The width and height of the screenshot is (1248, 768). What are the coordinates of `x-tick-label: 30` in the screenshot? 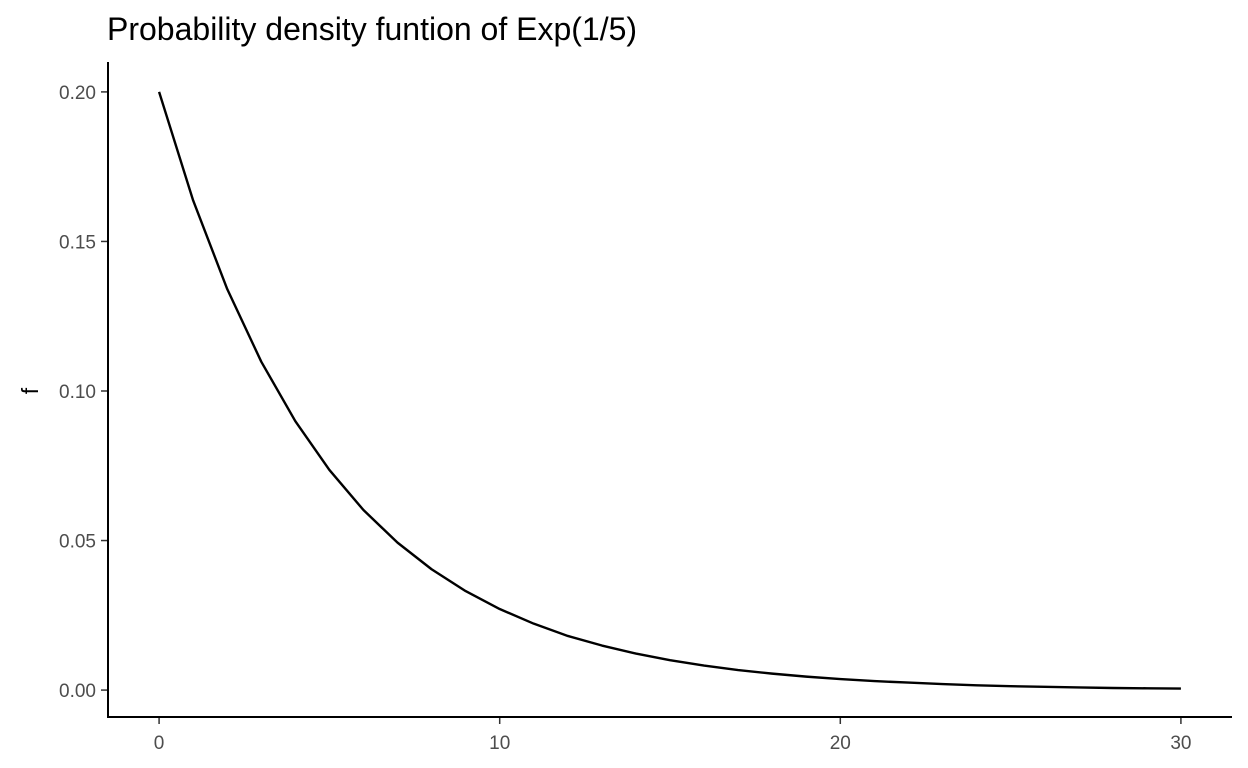 It's located at (1180, 743).